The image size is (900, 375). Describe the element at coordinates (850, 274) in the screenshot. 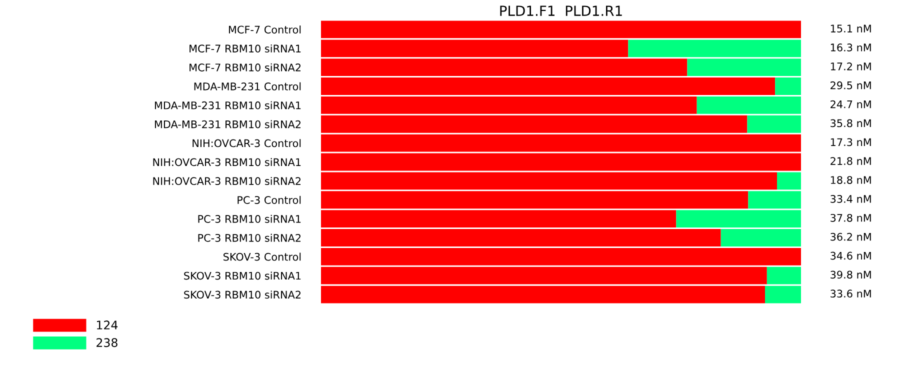

I see `text: 39.8 nM` at that location.